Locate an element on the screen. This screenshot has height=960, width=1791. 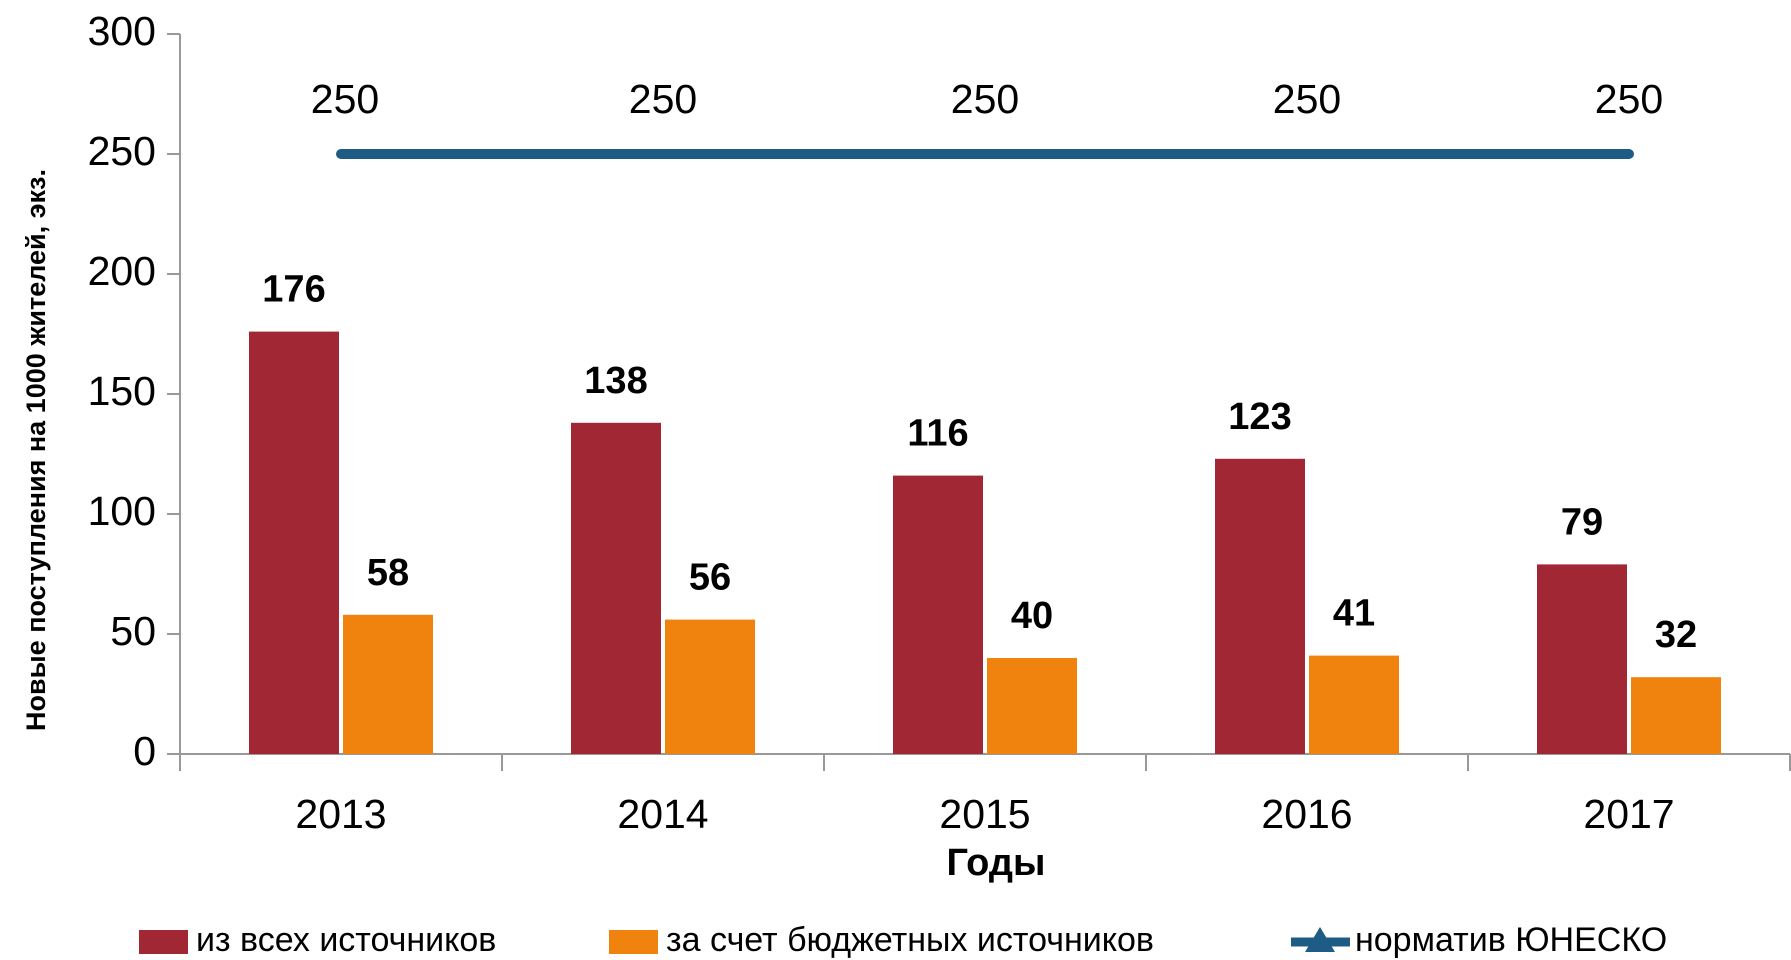
y-tick-label: 50 is located at coordinates (133, 631).